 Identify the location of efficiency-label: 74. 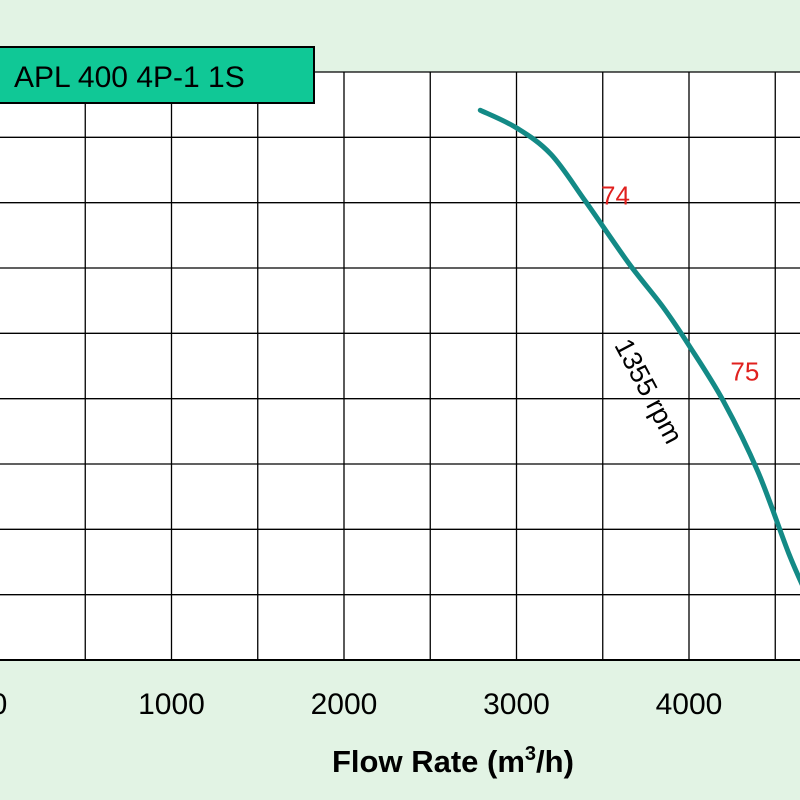
(615, 195).